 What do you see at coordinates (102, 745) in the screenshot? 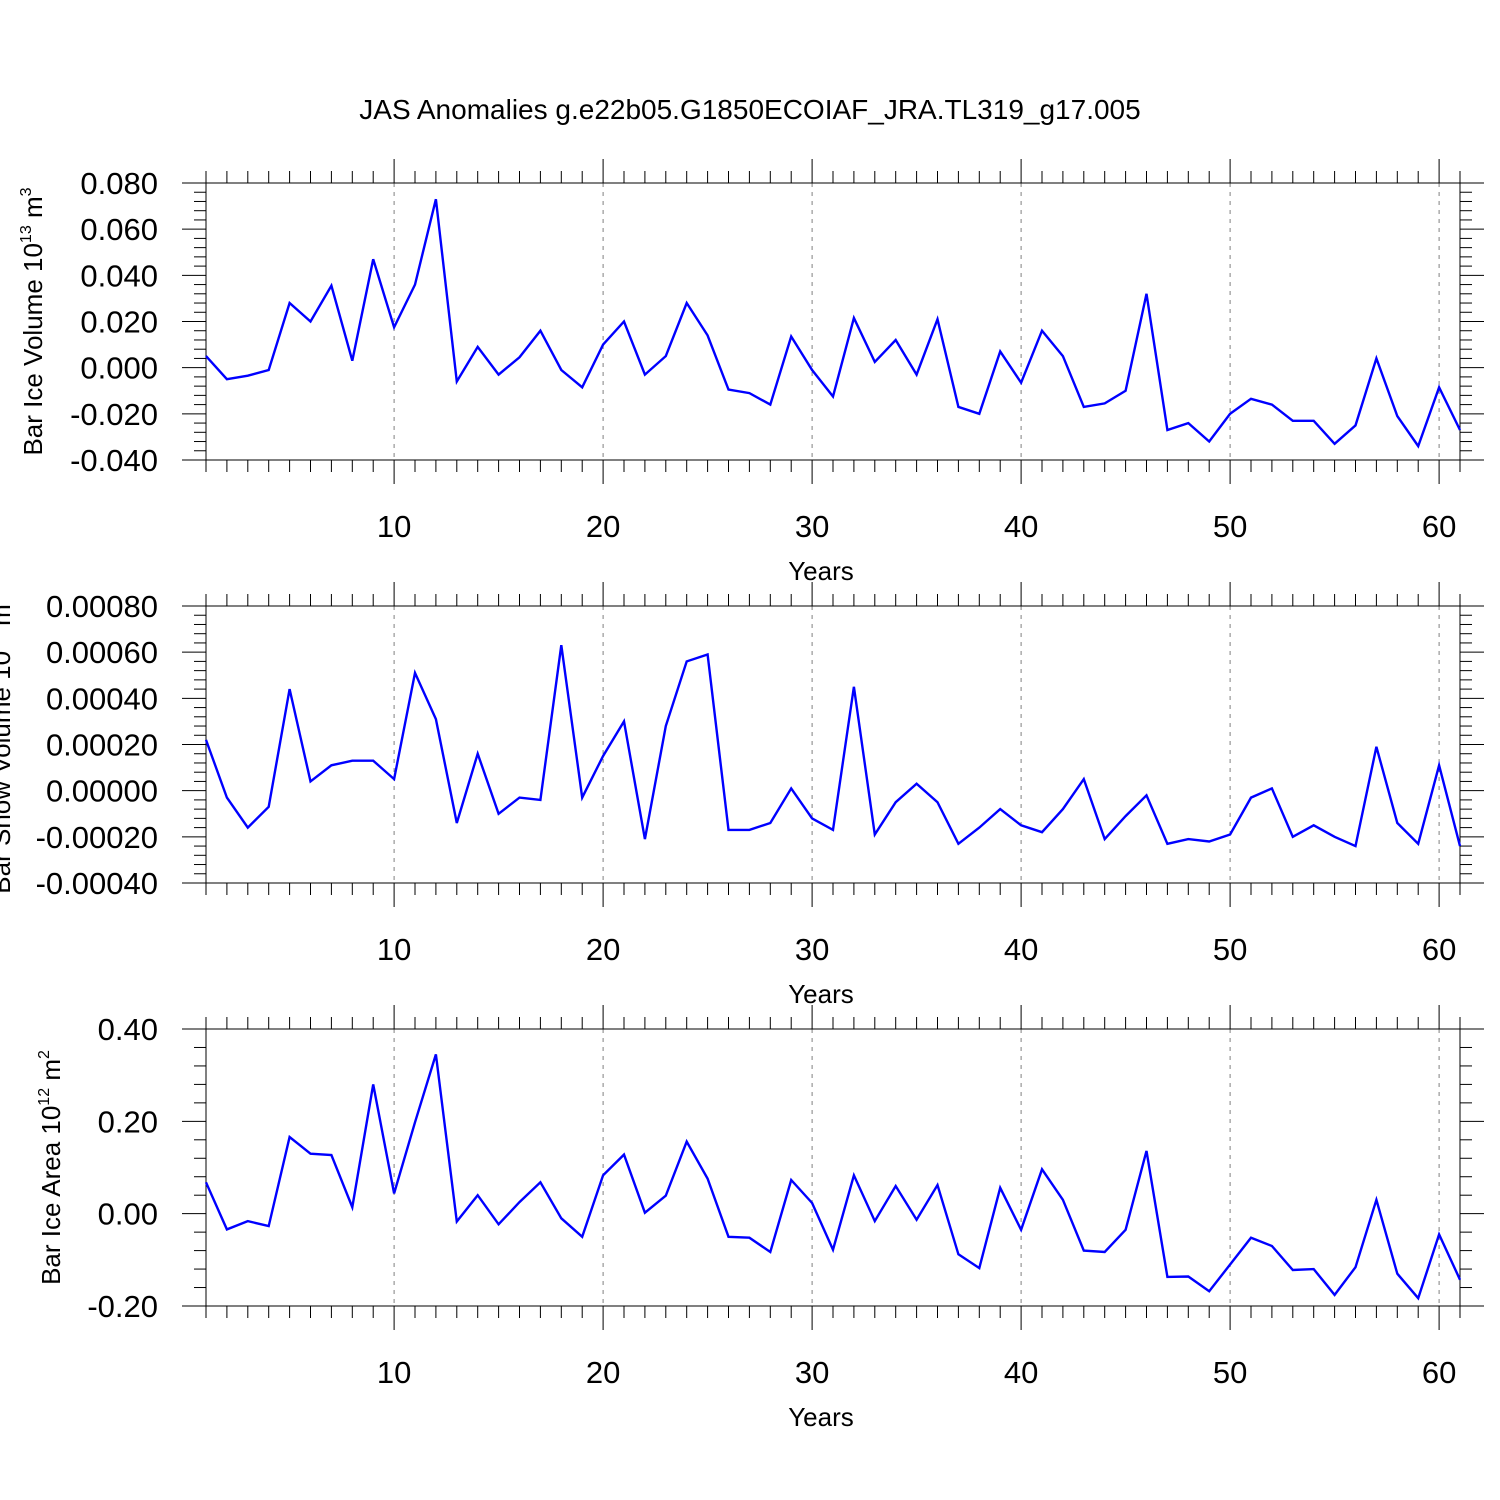
I see `y-tick-label: 0.00020` at bounding box center [102, 745].